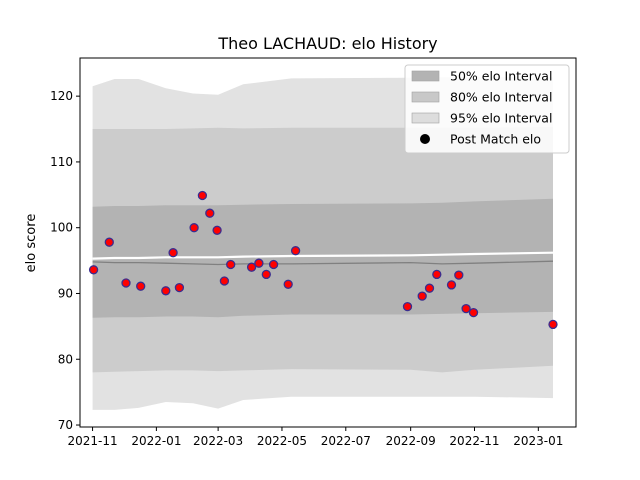  What do you see at coordinates (218, 441) in the screenshot?
I see `x-tick-label: 2022-03` at bounding box center [218, 441].